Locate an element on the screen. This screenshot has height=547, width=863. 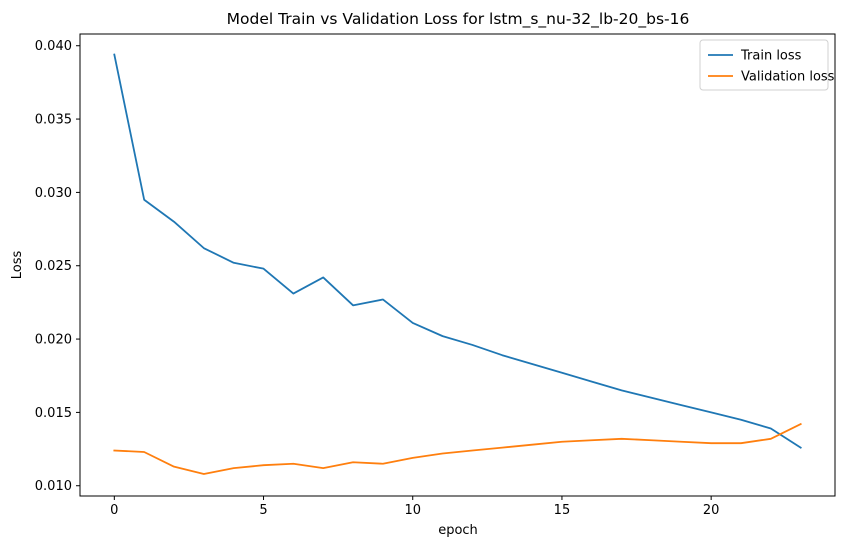
y-tick-label: 0.015 is located at coordinates (53, 413).